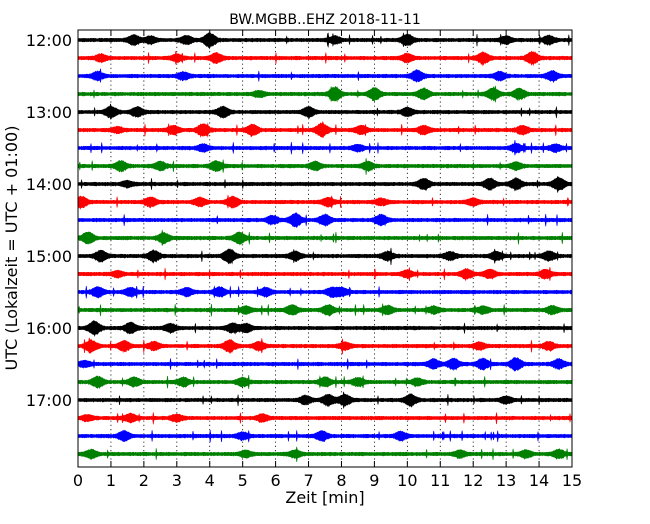 Image resolution: width=650 pixels, height=524 pixels. Describe the element at coordinates (308, 480) in the screenshot. I see `x-tick-label: 7` at that location.